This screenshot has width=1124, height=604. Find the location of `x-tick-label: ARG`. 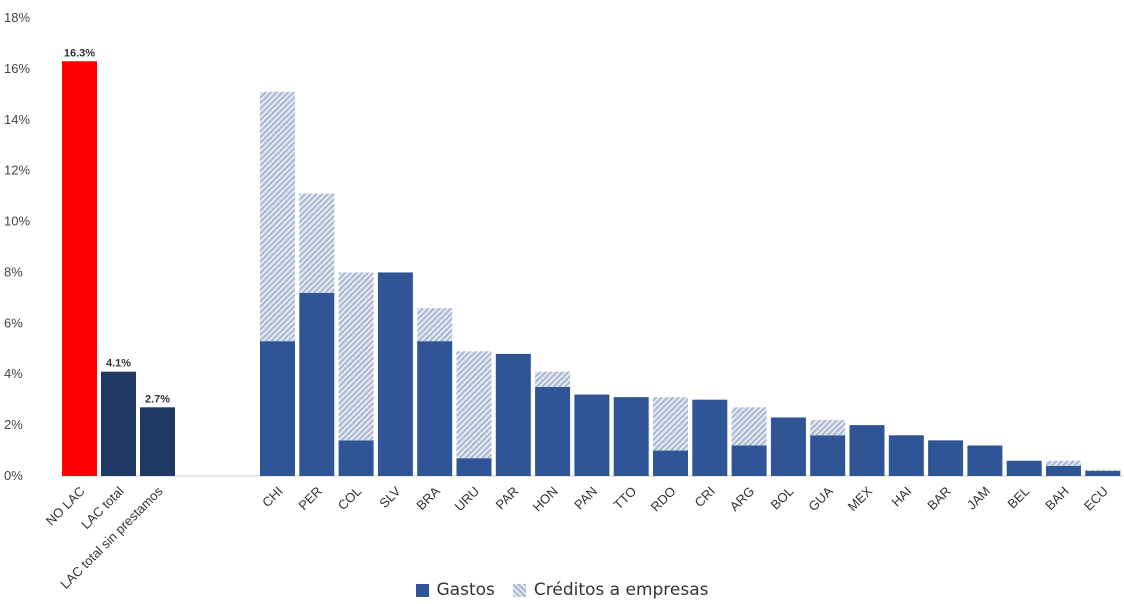

x-tick-label: ARG is located at coordinates (742, 499).